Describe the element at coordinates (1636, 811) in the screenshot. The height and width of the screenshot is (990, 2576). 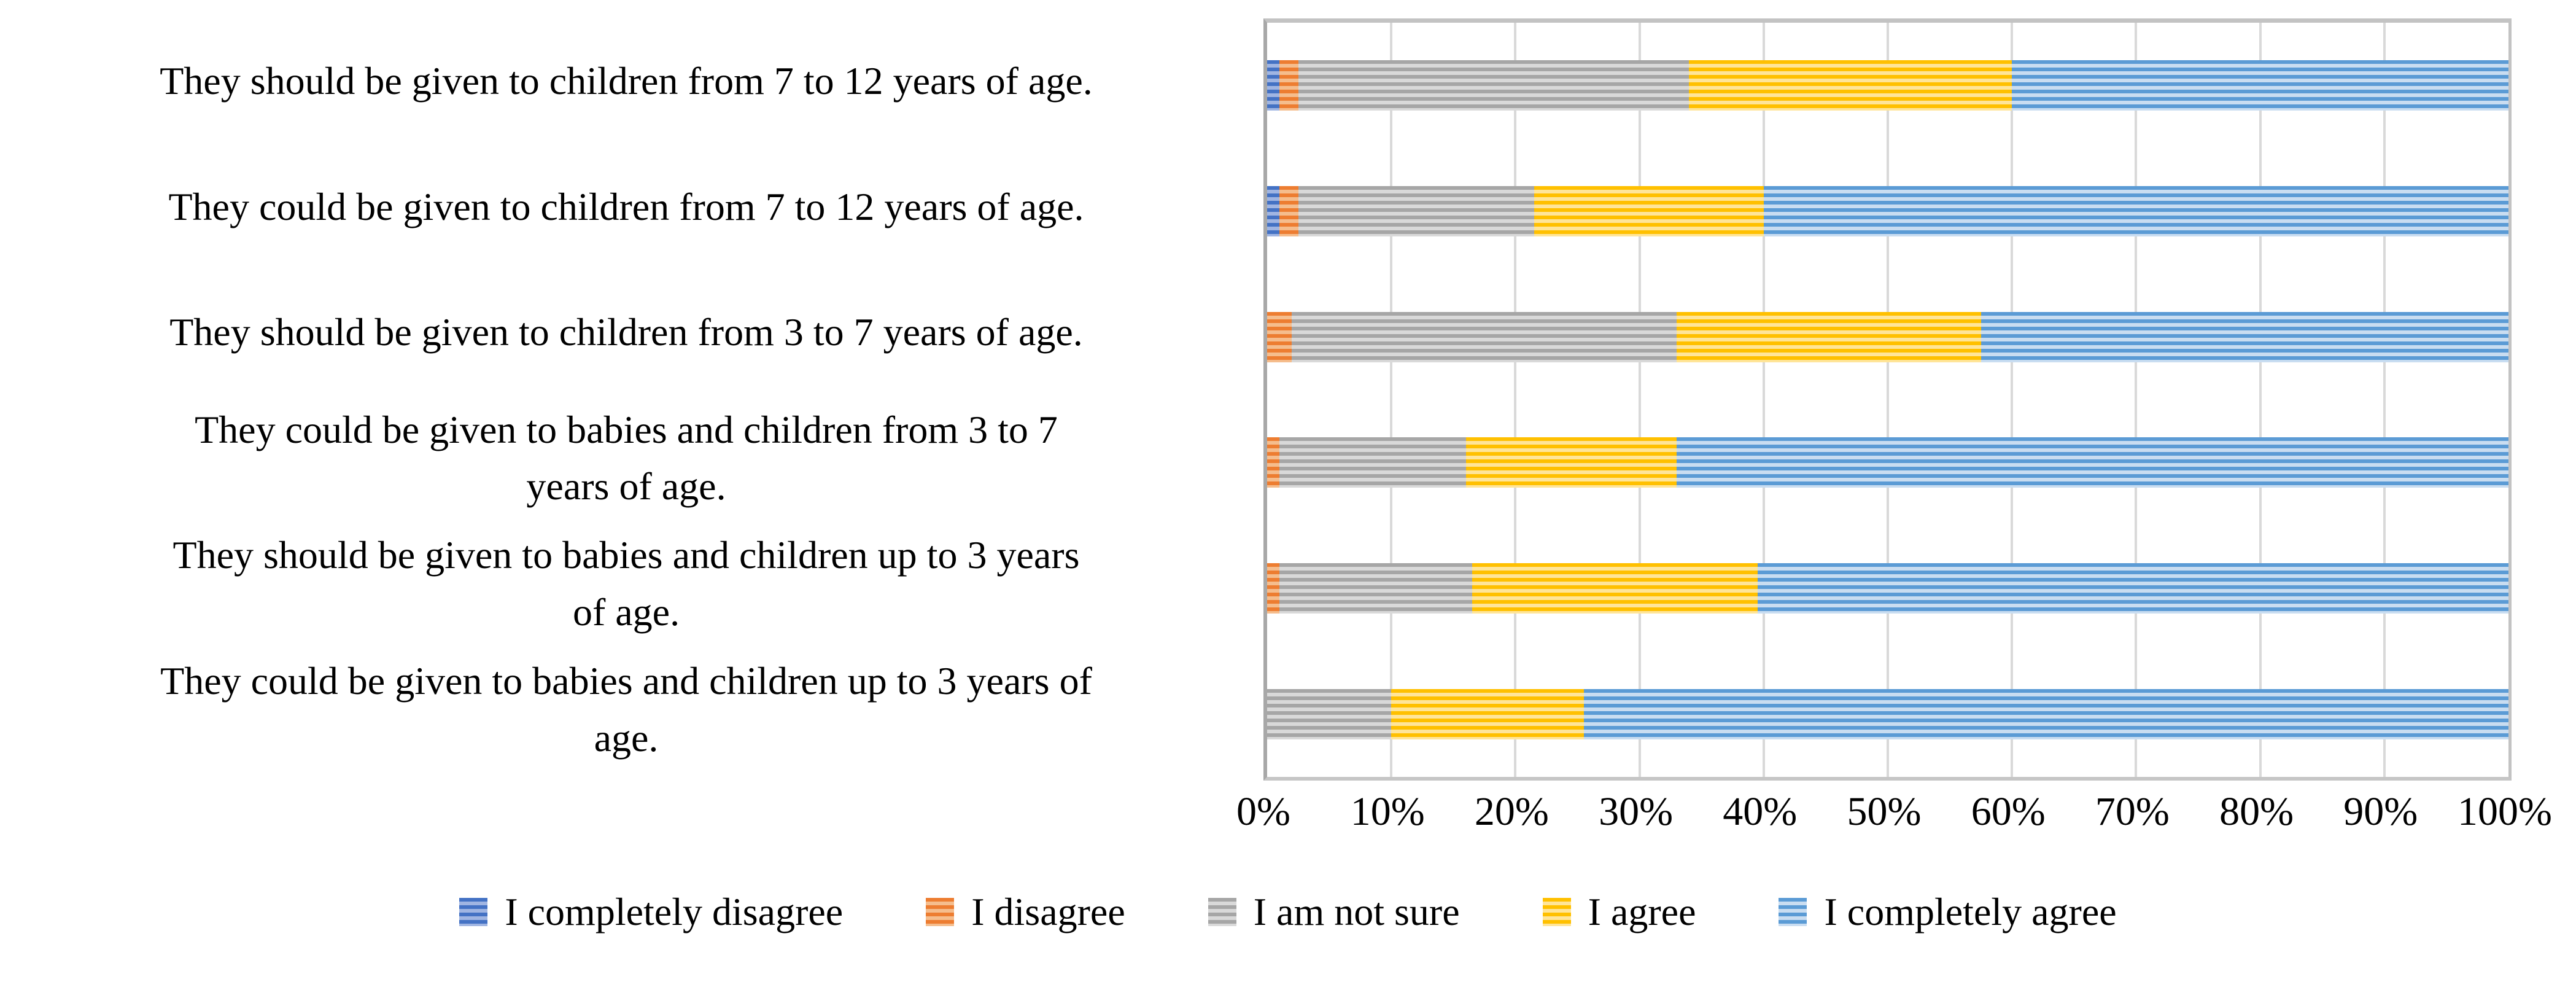
I see `x-tick-label: 30%` at that location.